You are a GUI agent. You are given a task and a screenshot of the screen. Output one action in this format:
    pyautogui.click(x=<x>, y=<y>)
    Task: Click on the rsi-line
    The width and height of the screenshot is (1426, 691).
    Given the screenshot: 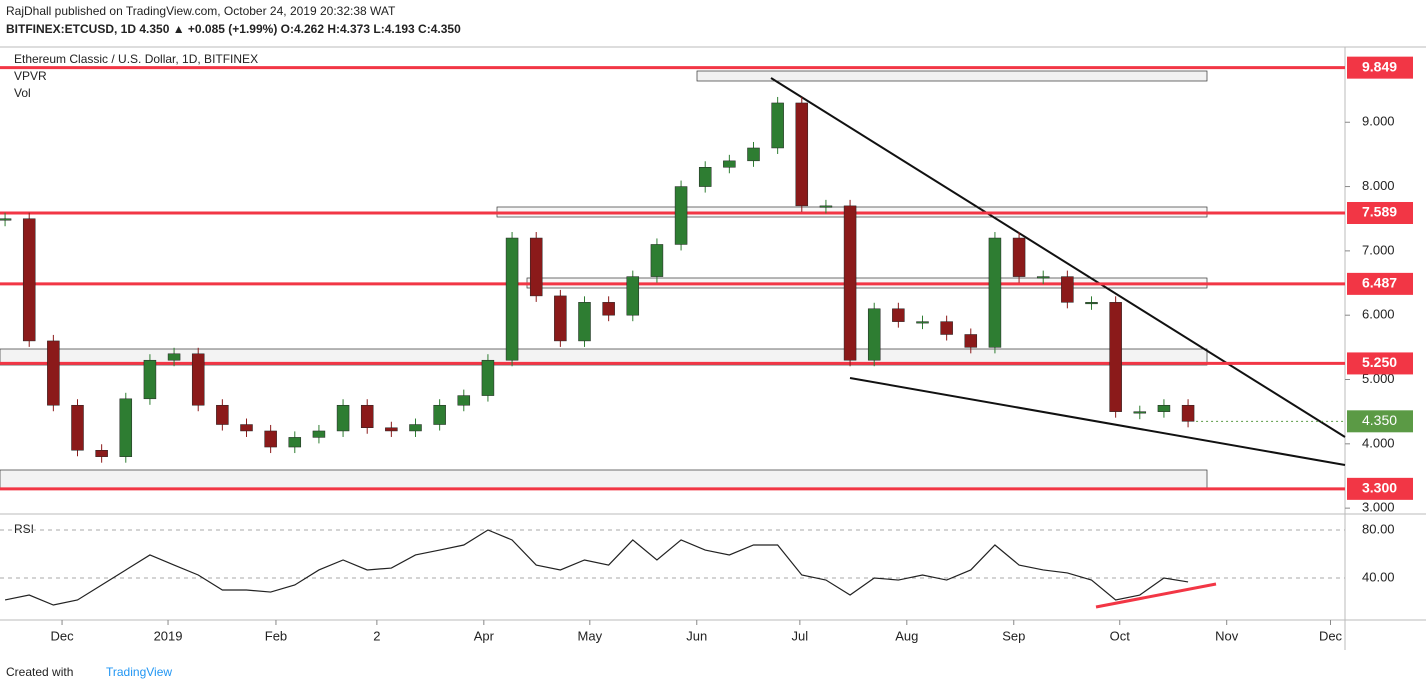 What is the action you would take?
    pyautogui.click(x=596, y=567)
    